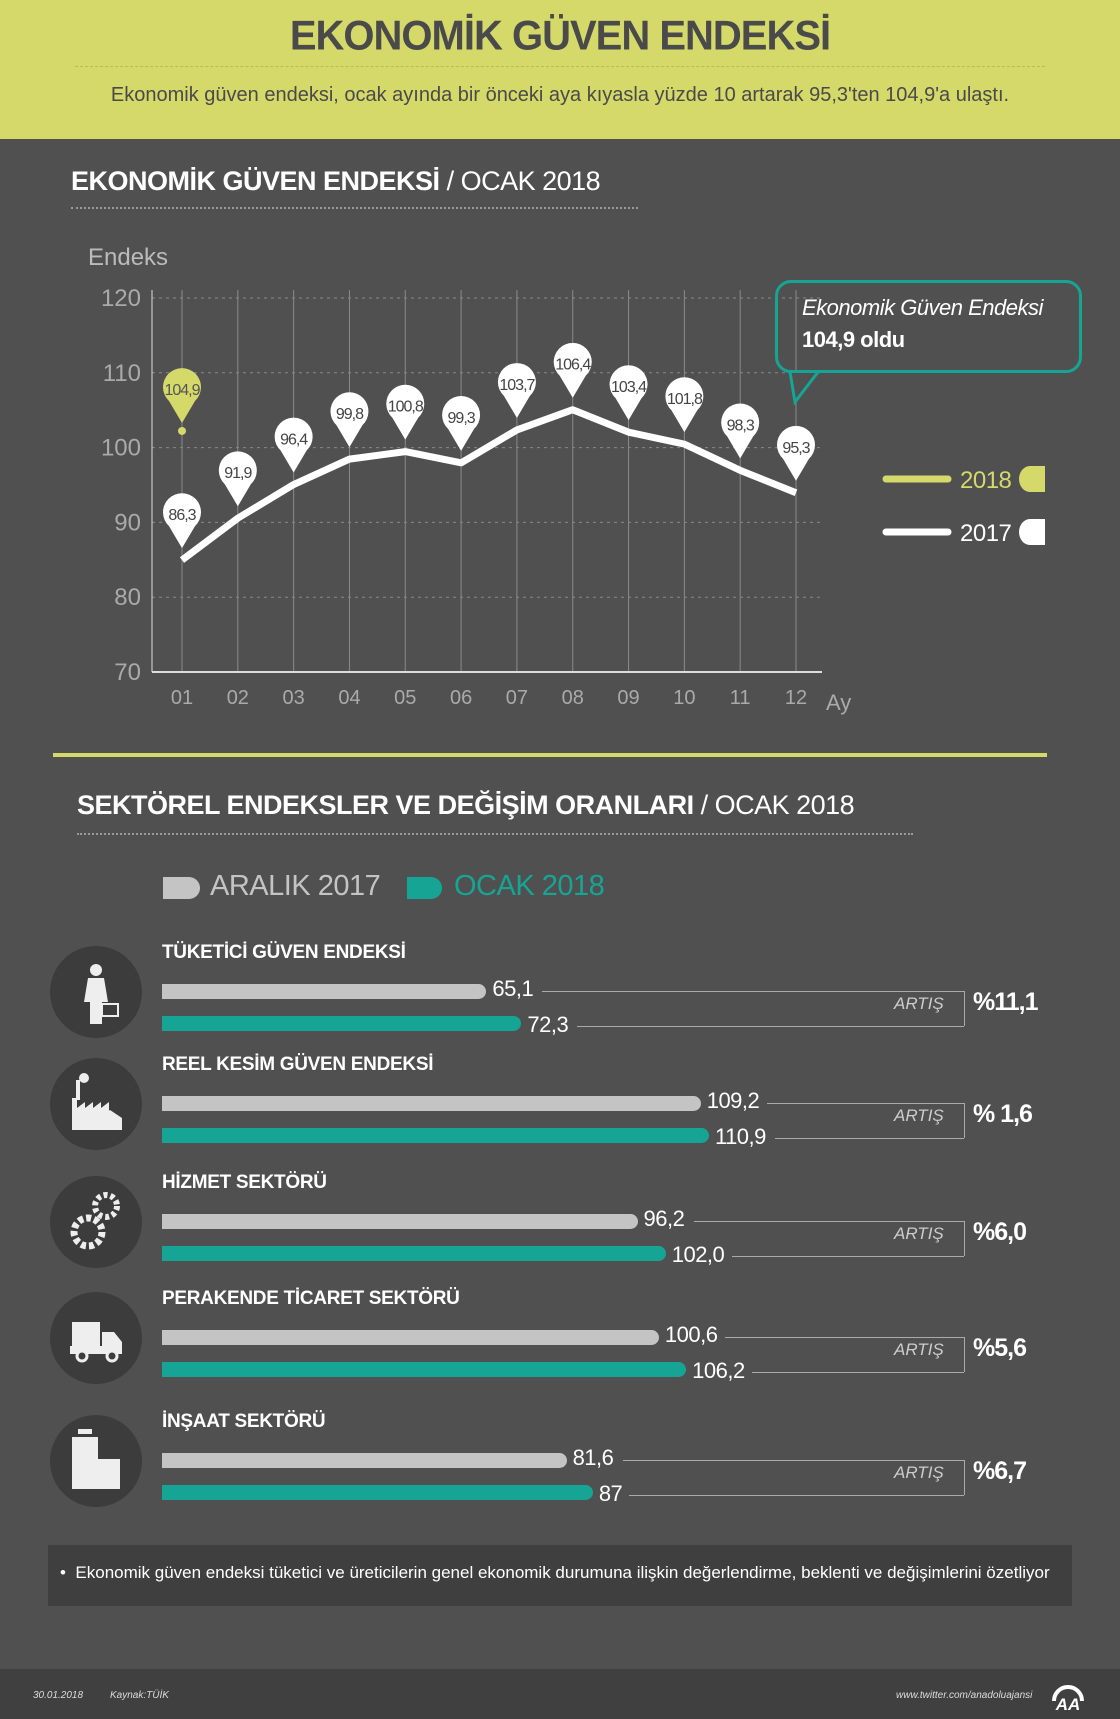 The height and width of the screenshot is (1719, 1120). I want to click on change-value: % 1,6, so click(1003, 1114).